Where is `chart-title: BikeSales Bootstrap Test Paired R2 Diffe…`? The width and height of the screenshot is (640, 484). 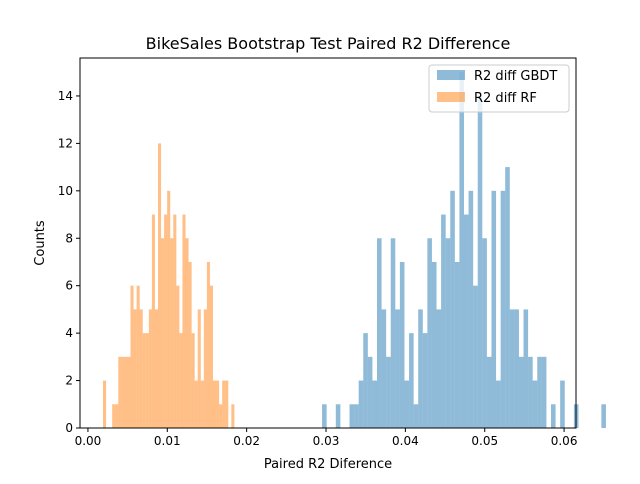
chart-title: BikeSales Bootstrap Test Paired R2 Diffe… is located at coordinates (328, 43).